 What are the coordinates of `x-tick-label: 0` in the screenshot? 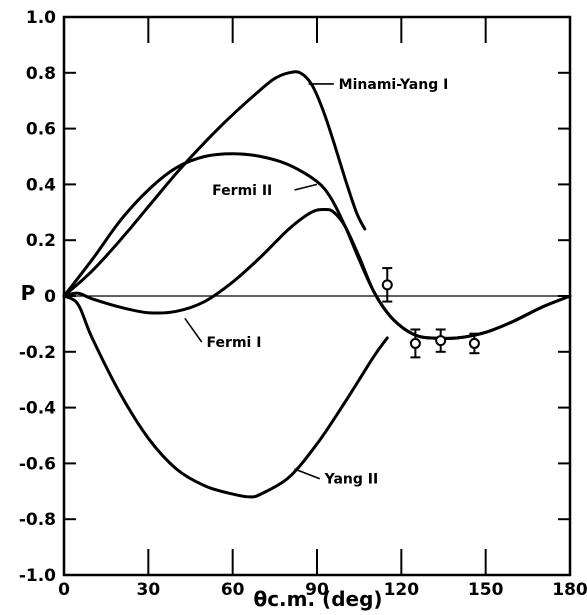 It's located at (64, 590).